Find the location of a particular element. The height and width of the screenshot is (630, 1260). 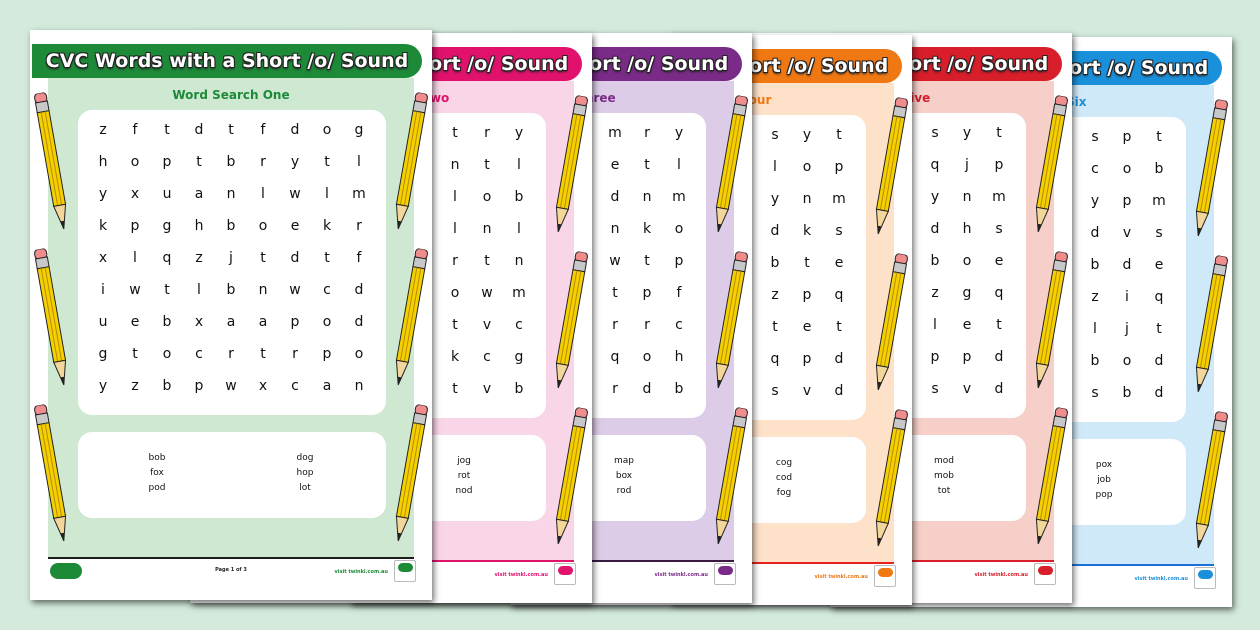

word-list-item: pop is located at coordinates (1104, 495).